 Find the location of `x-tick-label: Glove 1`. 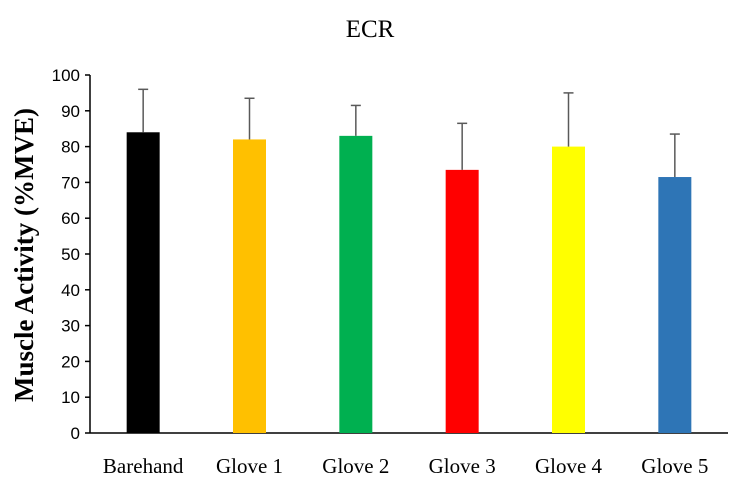

x-tick-label: Glove 1 is located at coordinates (249, 466).